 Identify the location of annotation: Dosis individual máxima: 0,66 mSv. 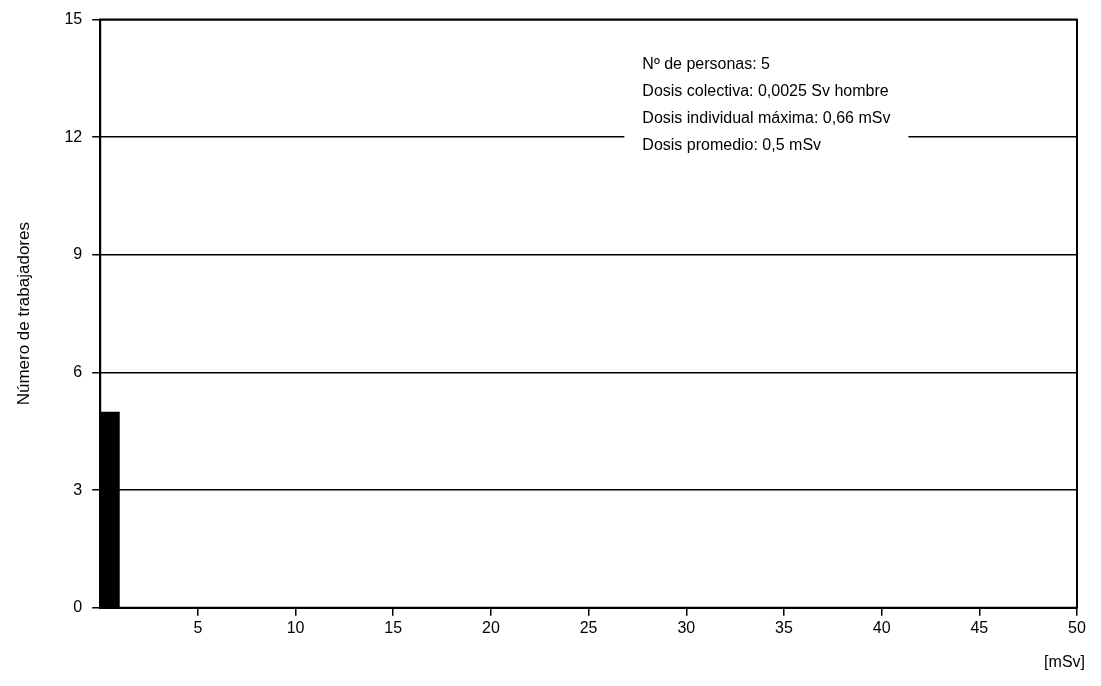
(766, 118).